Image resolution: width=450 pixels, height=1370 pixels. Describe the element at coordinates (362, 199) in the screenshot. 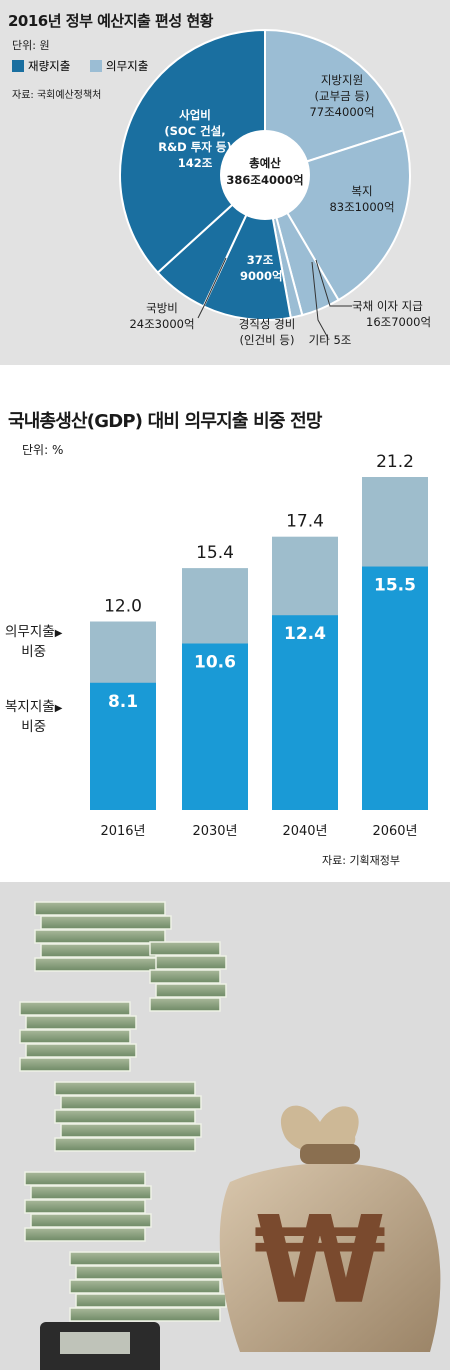

I see `slice-label-welfare: 복지 83조1000억` at that location.